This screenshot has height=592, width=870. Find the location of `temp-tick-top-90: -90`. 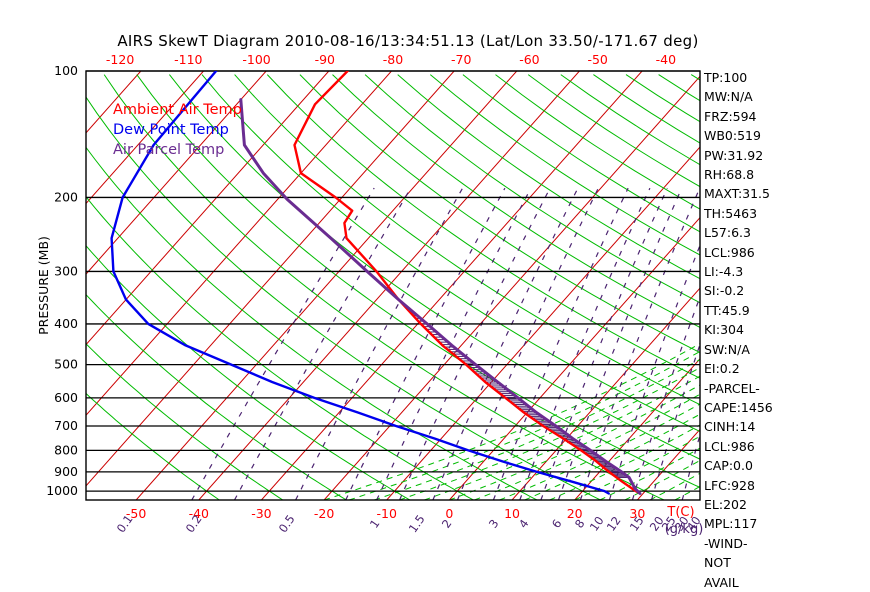

temp-tick-top-90: -90 is located at coordinates (325, 59).